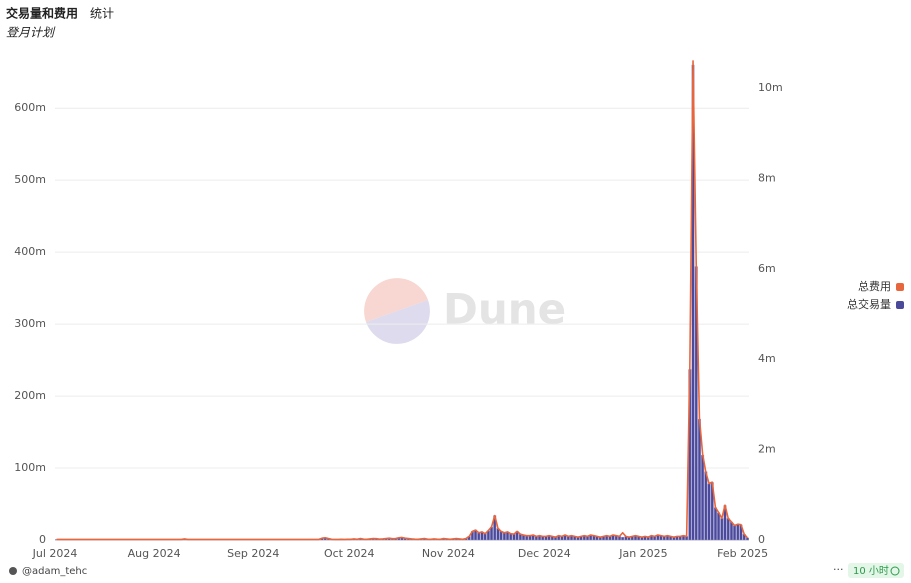  What do you see at coordinates (838, 569) in the screenshot?
I see `more-menu: ···` at bounding box center [838, 569].